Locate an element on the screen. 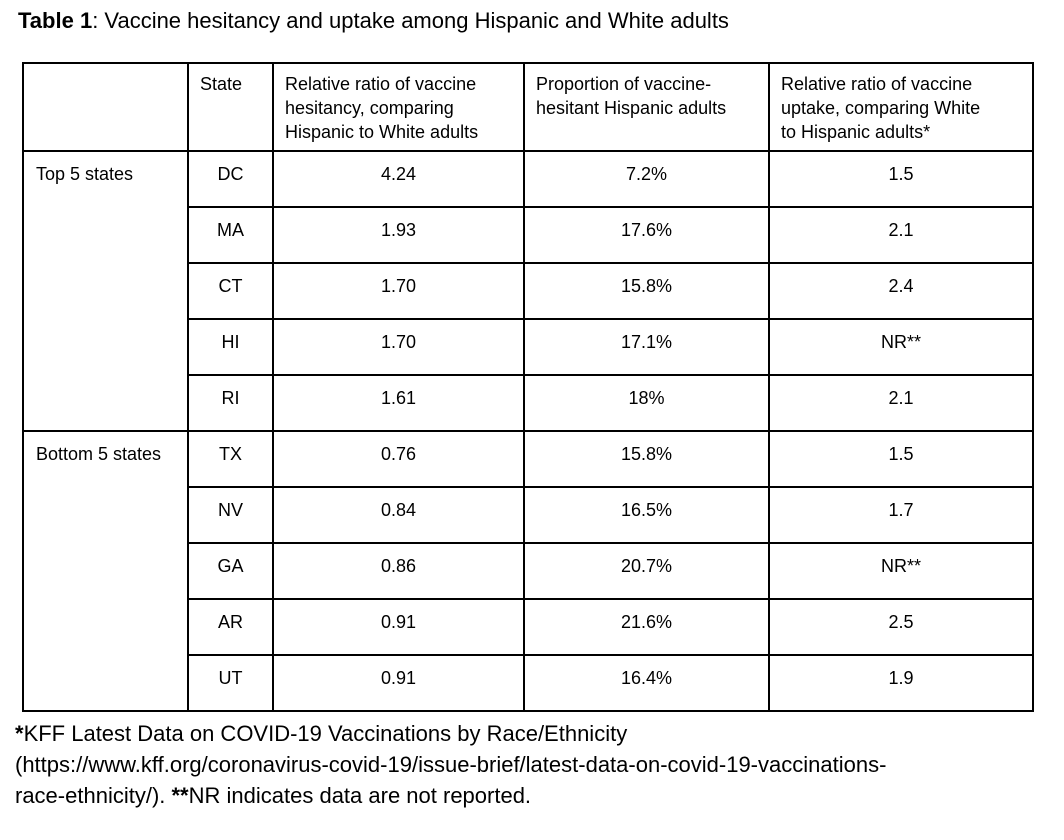  hesitancy-ratio-cell: 0.86 is located at coordinates (398, 571).